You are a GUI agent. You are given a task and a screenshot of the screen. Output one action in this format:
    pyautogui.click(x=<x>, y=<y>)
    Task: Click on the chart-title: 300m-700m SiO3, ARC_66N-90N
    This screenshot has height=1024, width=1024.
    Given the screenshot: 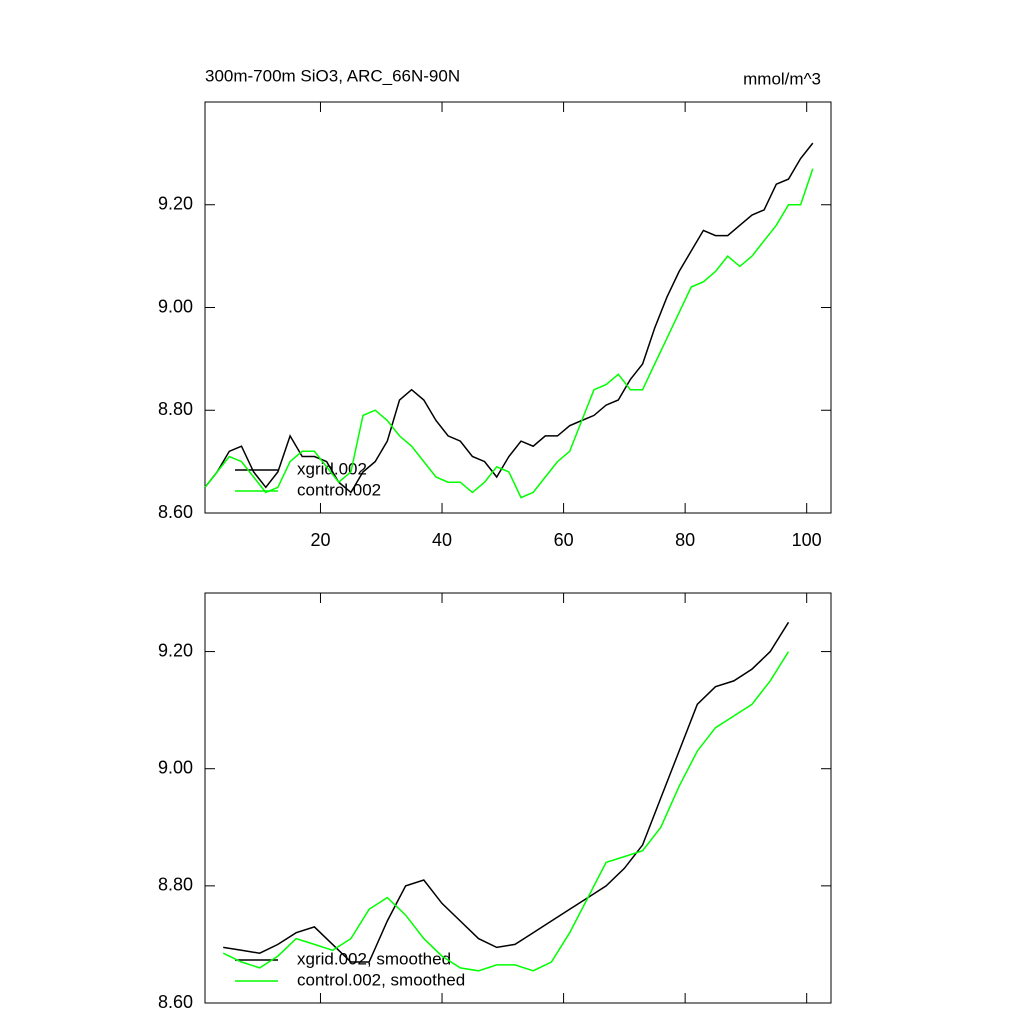 What is the action you would take?
    pyautogui.click(x=332, y=75)
    